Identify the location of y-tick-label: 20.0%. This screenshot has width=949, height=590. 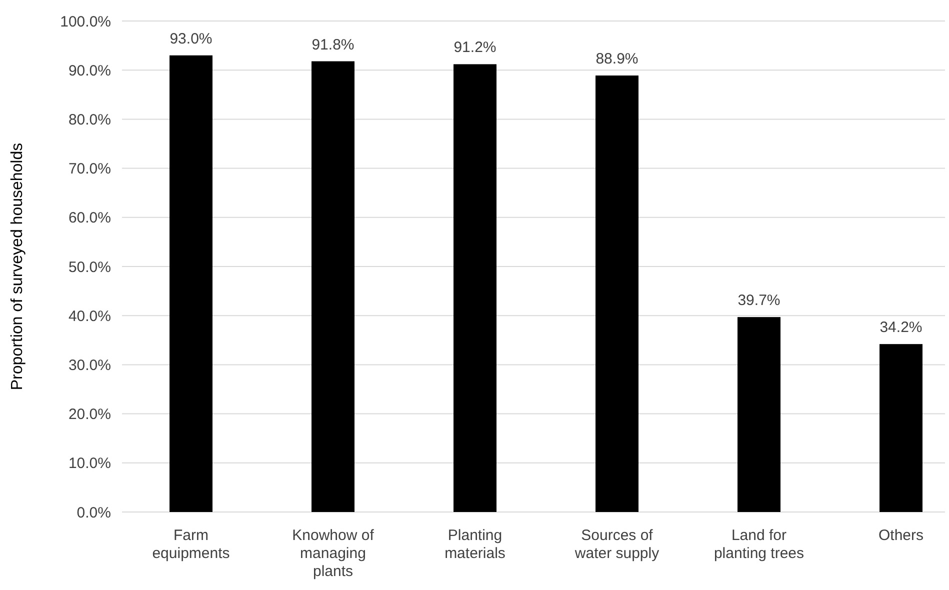
(89, 415).